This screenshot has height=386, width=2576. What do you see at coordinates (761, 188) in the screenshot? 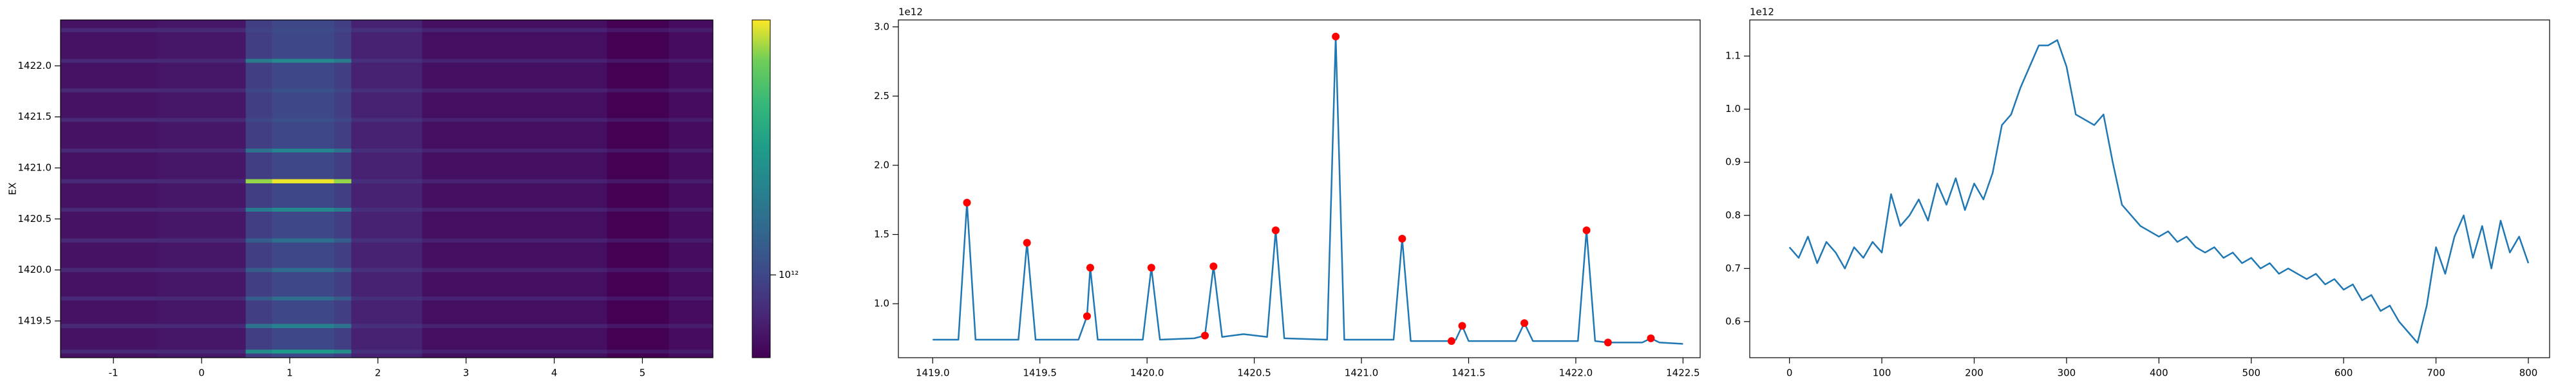
I see `colorbar` at bounding box center [761, 188].